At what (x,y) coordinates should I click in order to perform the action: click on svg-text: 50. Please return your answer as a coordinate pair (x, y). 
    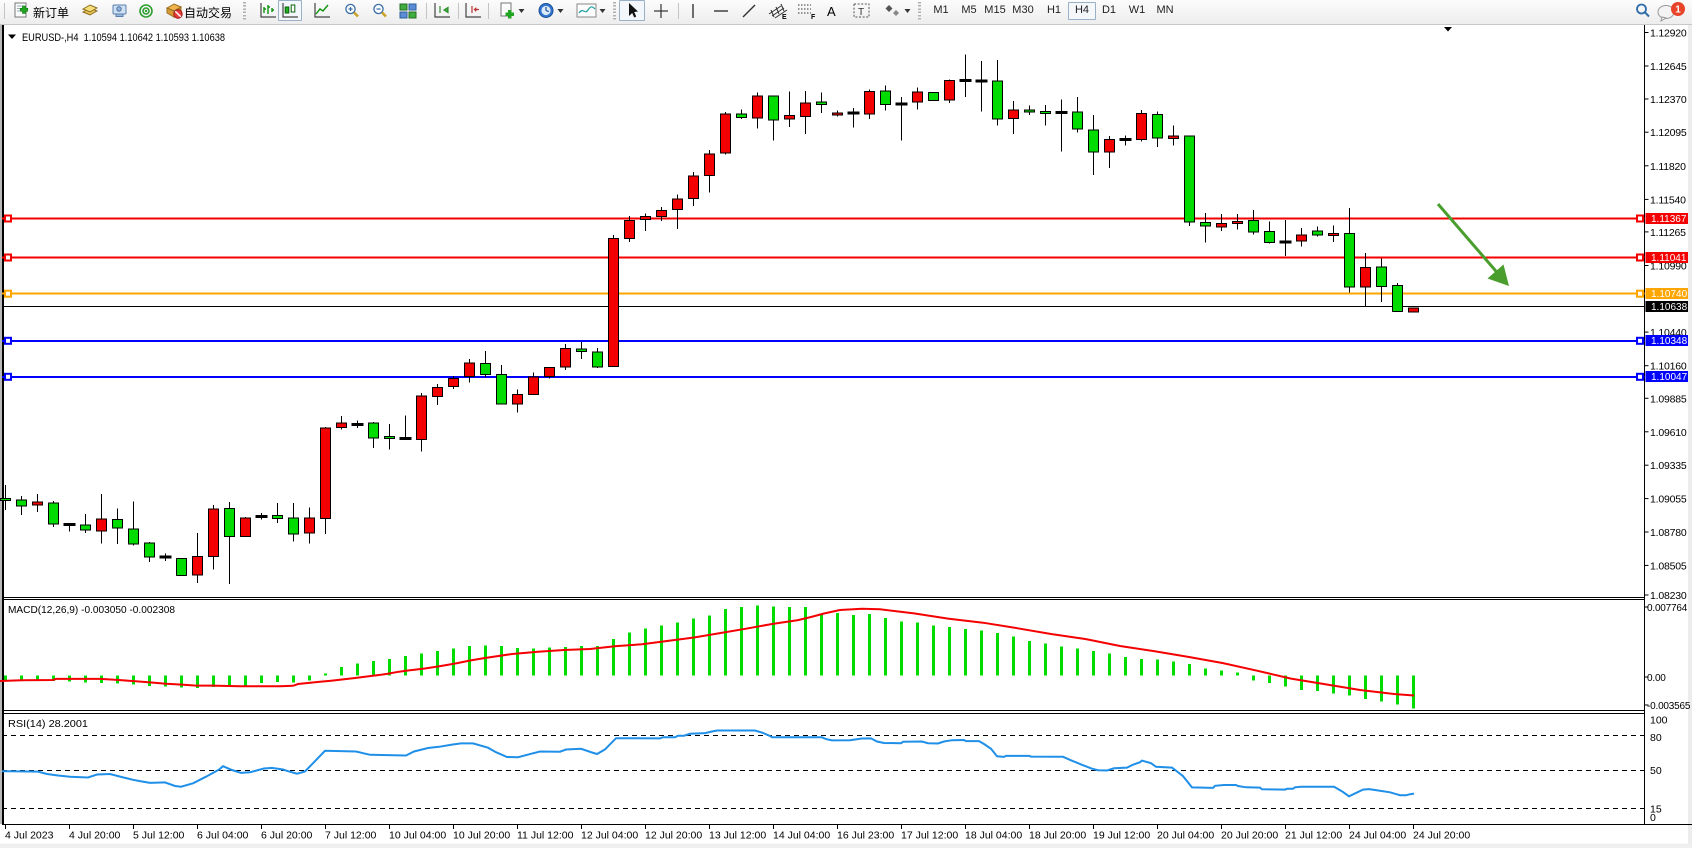
    Looking at the image, I should click on (1656, 771).